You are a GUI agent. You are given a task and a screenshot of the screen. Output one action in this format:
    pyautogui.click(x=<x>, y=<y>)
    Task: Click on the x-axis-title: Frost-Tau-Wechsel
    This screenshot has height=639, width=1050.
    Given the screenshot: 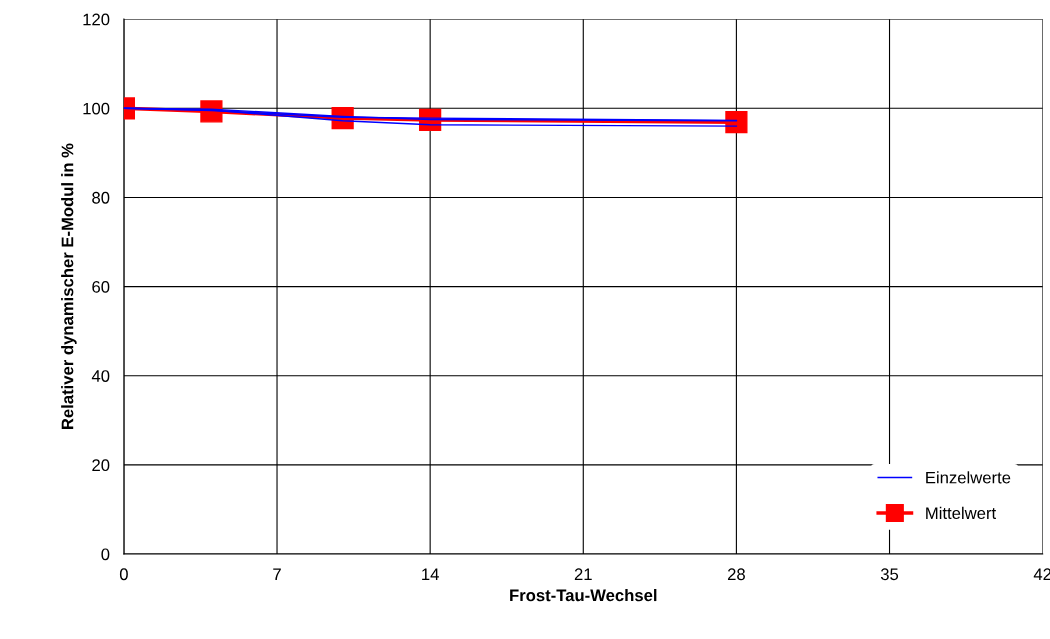 What is the action you would take?
    pyautogui.click(x=583, y=595)
    